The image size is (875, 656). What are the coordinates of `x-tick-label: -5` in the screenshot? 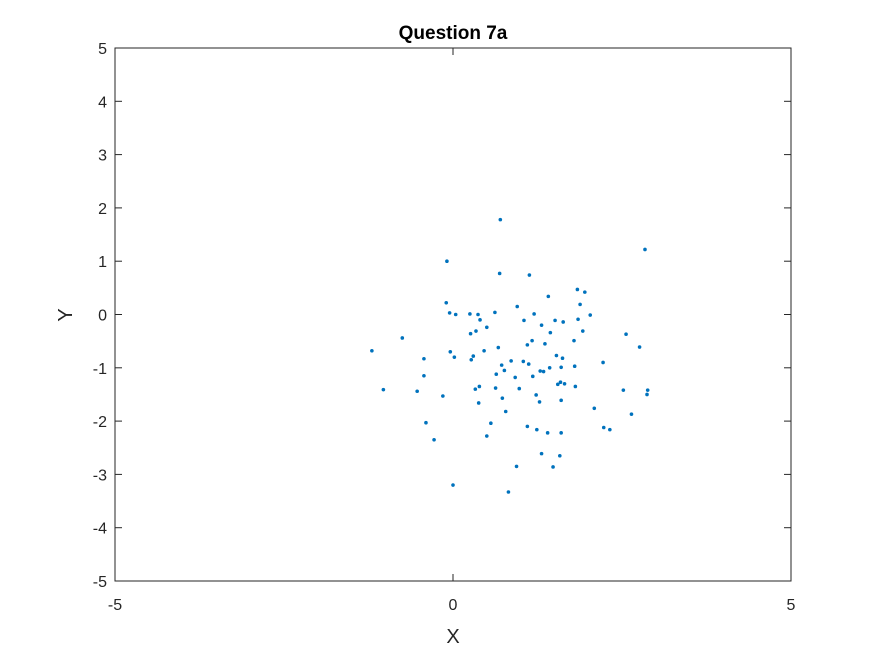 It's located at (115, 605).